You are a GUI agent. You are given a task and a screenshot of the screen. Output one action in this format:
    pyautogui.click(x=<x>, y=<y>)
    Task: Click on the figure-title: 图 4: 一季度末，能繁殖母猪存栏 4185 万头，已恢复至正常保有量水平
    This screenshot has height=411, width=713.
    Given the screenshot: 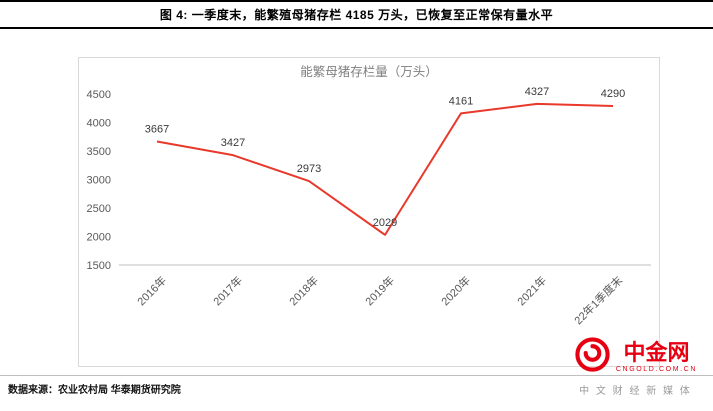 What is the action you would take?
    pyautogui.click(x=356, y=14)
    